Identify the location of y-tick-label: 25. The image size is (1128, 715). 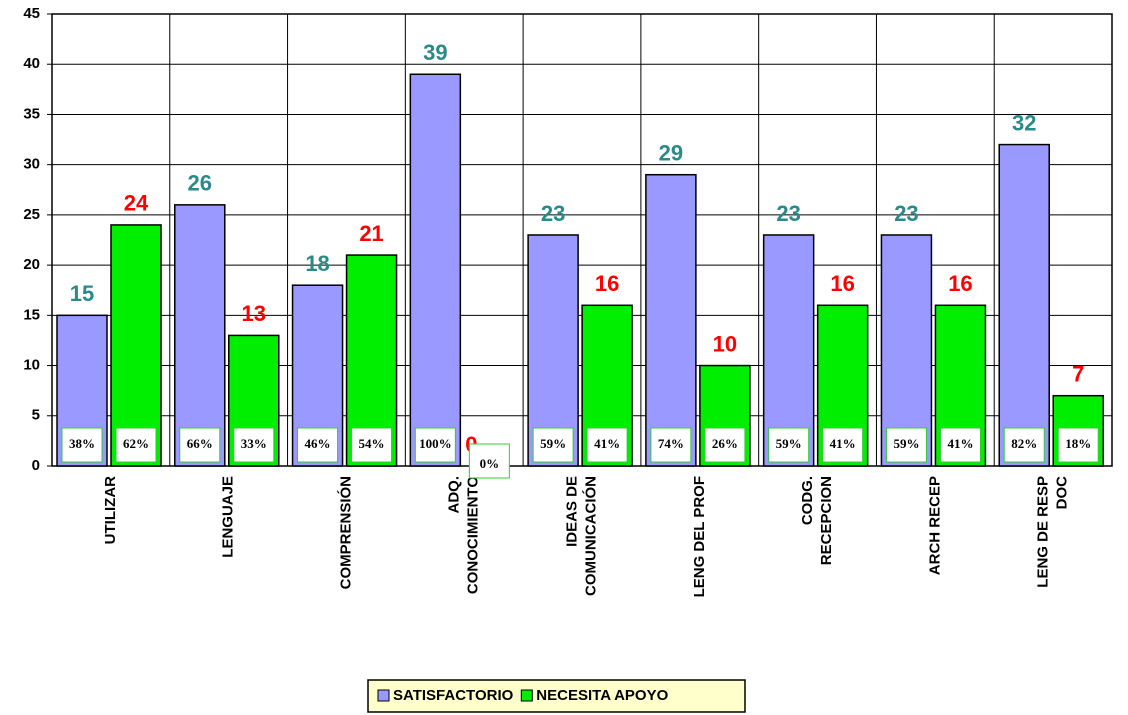
(31, 214).